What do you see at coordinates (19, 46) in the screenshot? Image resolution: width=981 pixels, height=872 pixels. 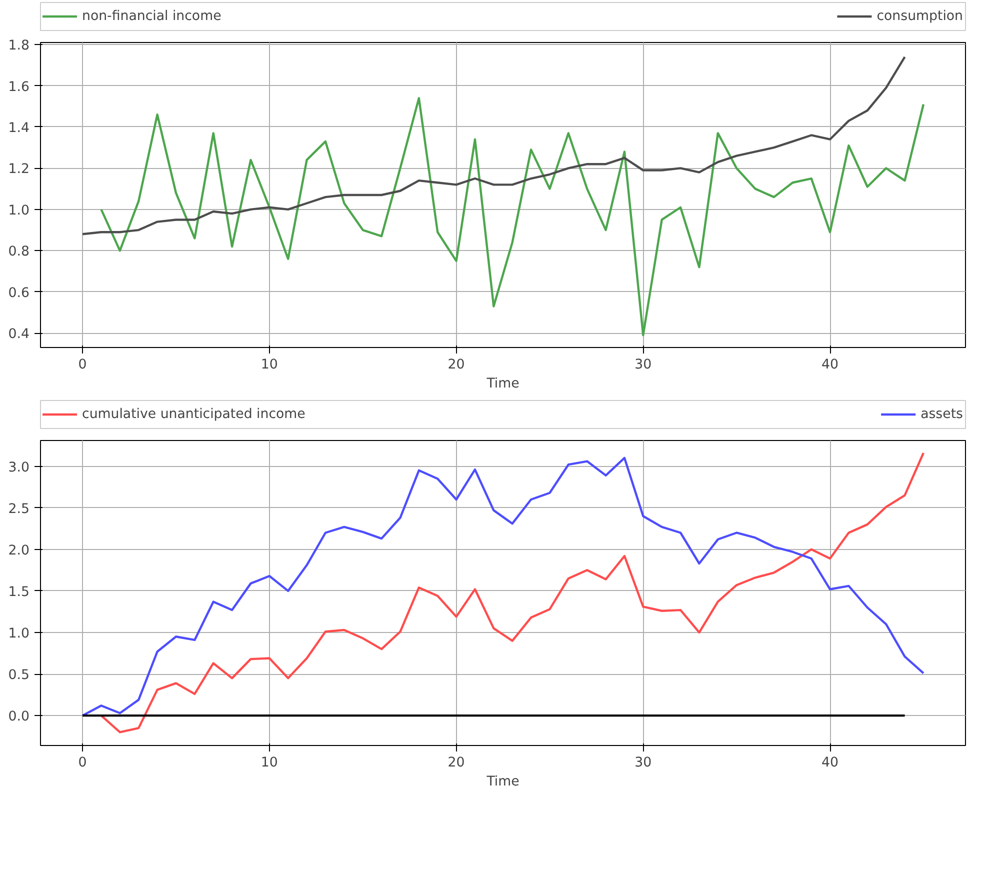 I see `y-tick-label: 1.8` at bounding box center [19, 46].